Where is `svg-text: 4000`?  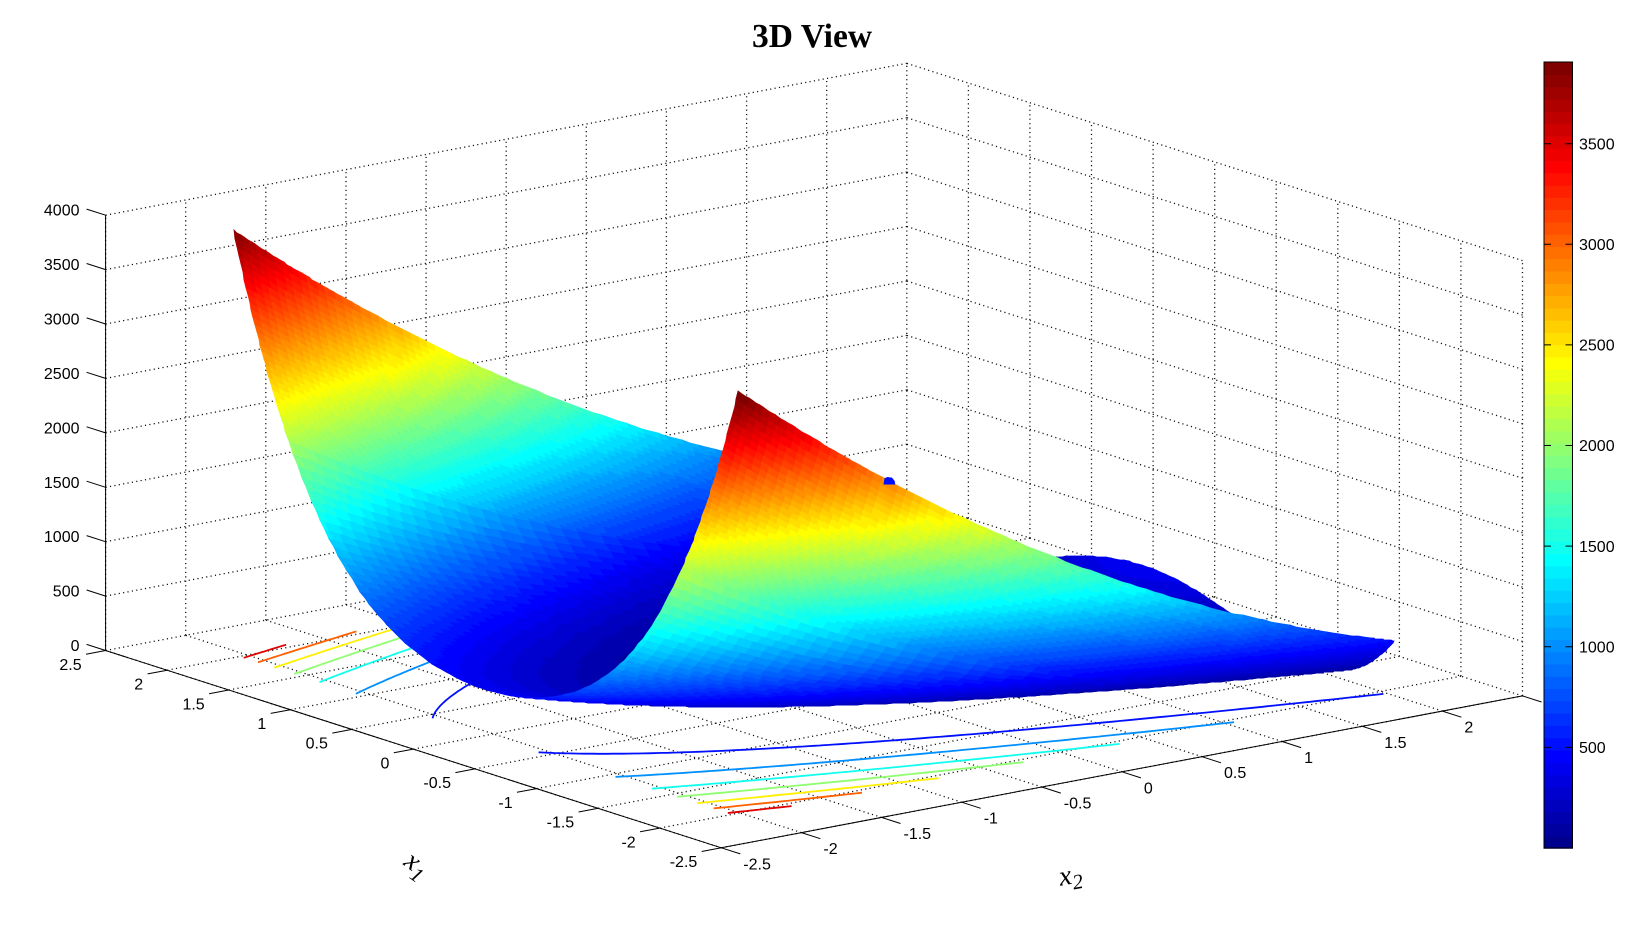 svg-text: 4000 is located at coordinates (62, 211).